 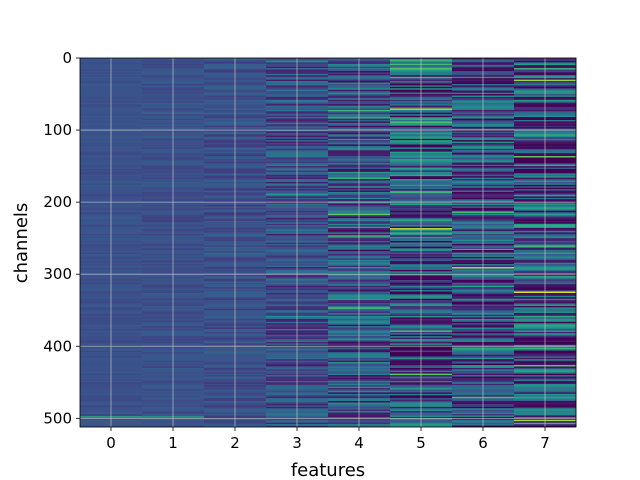 What do you see at coordinates (328, 439) in the screenshot?
I see `x-axis-ticks: 0 1 2 3 4 5 6 7` at bounding box center [328, 439].